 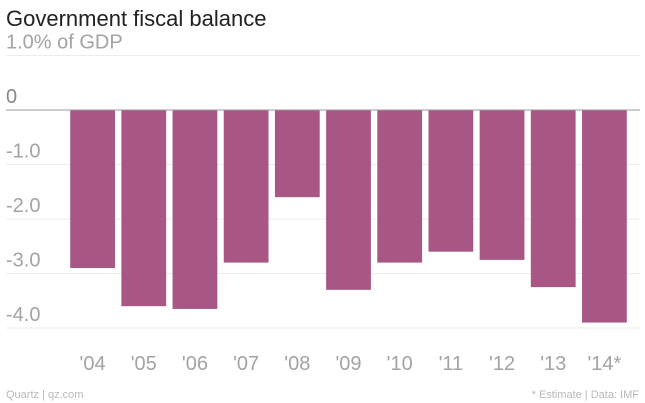 What do you see at coordinates (246, 364) in the screenshot?
I see `x-tick-label: '07` at bounding box center [246, 364].